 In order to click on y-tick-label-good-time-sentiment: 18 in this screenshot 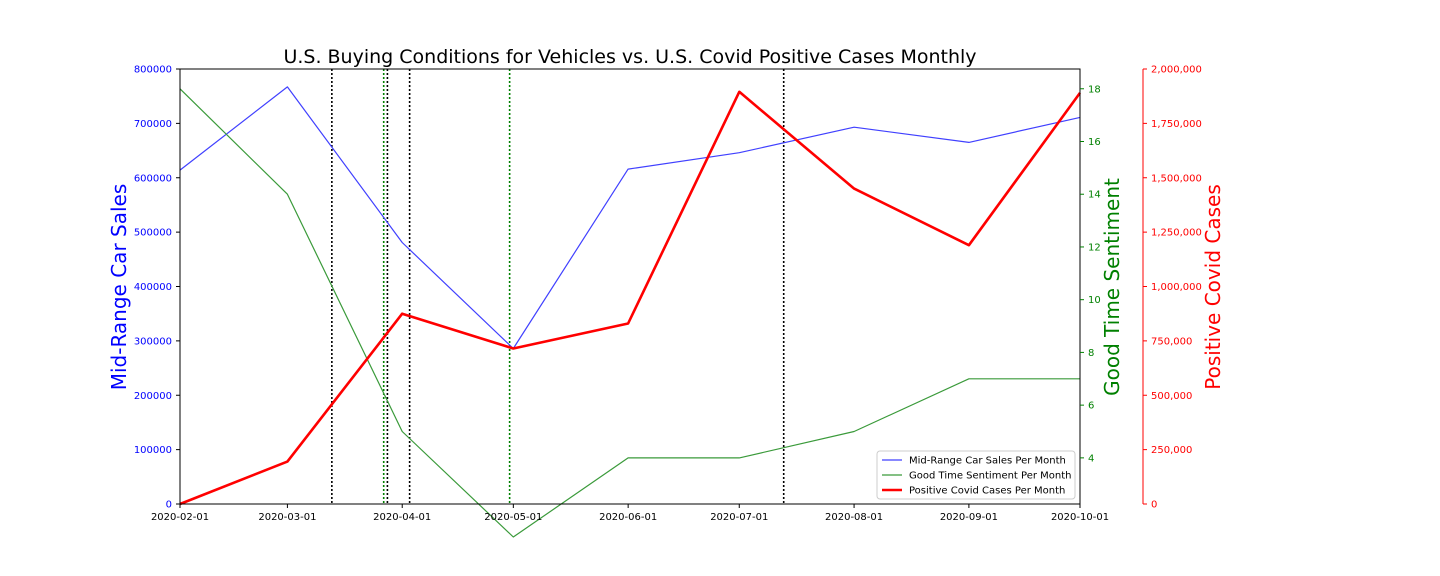, I will do `click(1094, 89)`.